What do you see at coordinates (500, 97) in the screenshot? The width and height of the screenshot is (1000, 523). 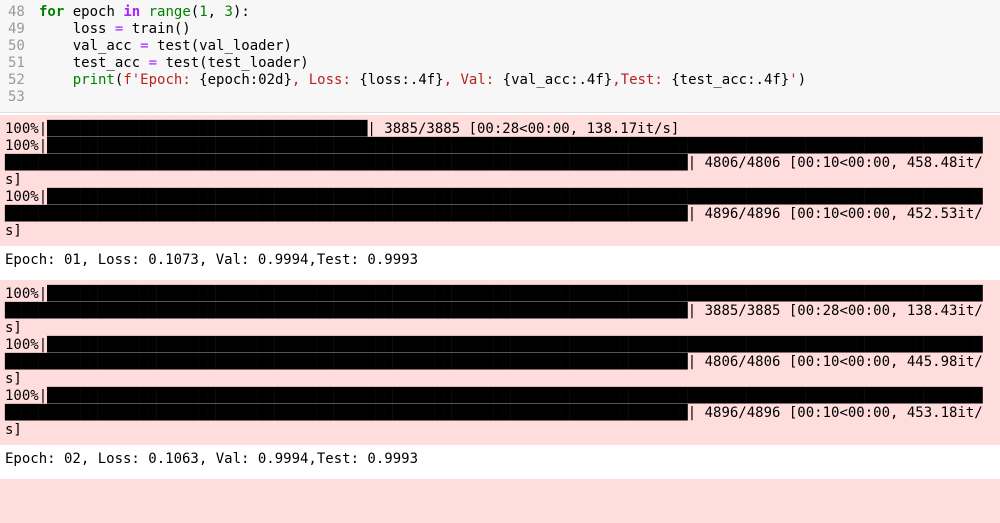 I see `code-line: 53` at bounding box center [500, 97].